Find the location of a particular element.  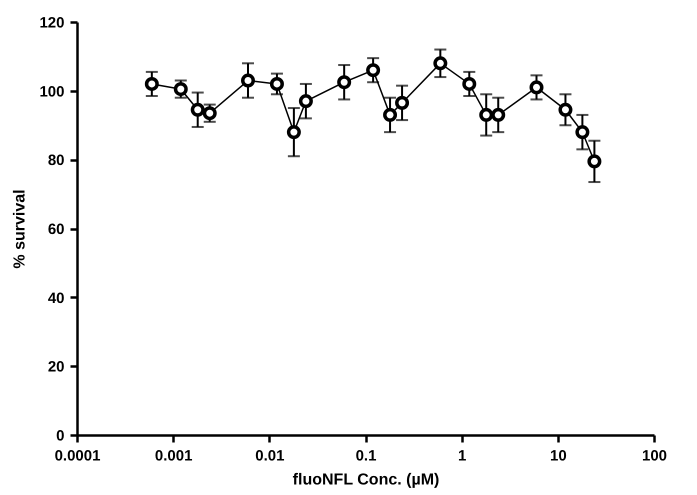

x-tick-label: 0.0001 is located at coordinates (77, 456).